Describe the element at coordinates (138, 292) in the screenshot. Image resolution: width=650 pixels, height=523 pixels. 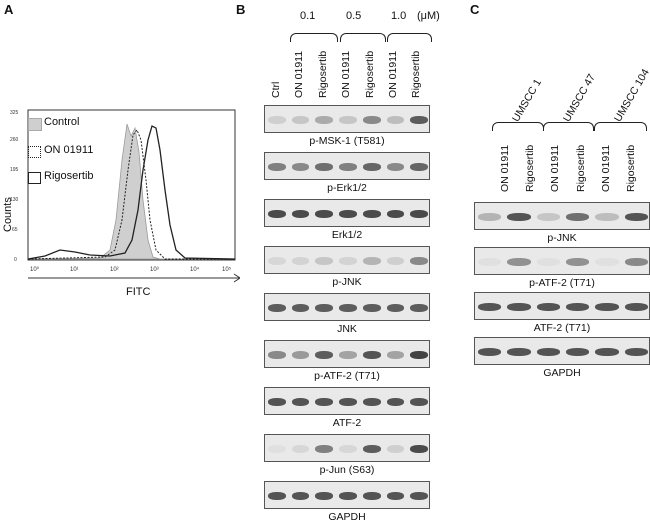
I see `x-axis-label: FITC` at that location.